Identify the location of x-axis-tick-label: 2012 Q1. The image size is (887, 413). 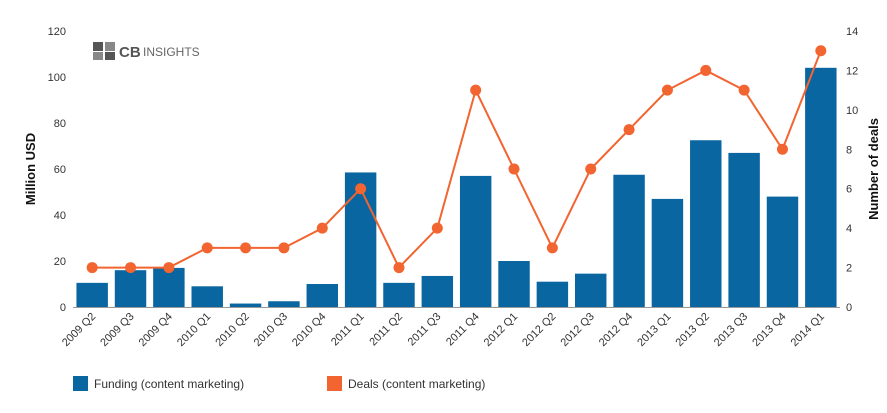
(501, 330).